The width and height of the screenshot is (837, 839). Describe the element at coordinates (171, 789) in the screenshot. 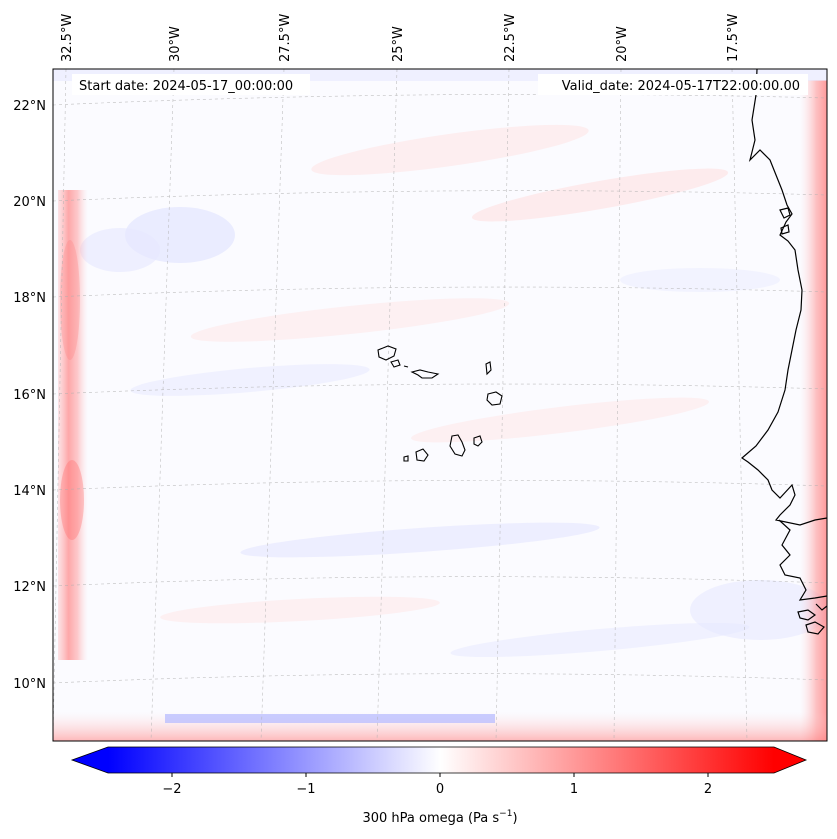

I see `colorbar-tick-label: −2` at that location.